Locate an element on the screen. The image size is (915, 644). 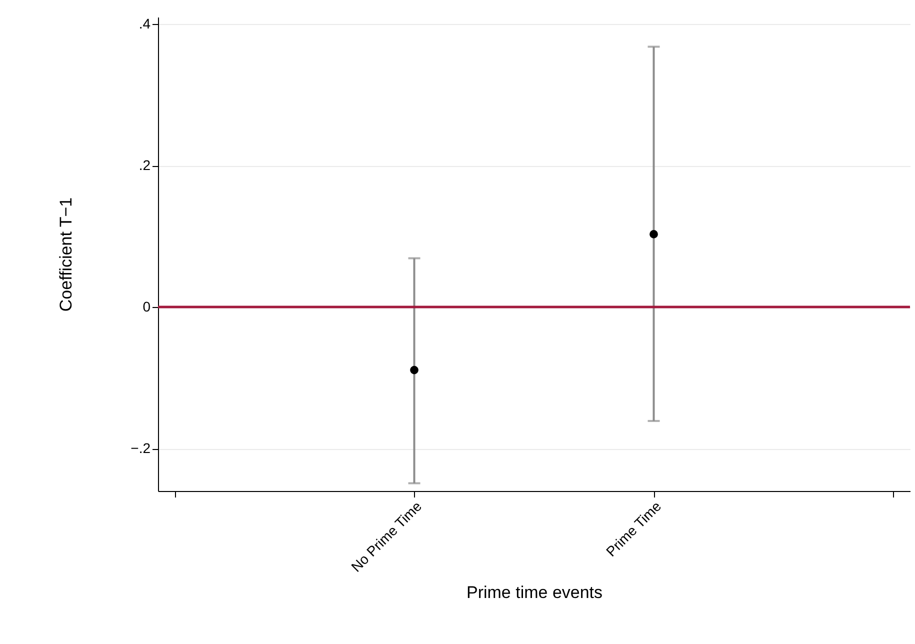
x-axis-title: Prime time events is located at coordinates (534, 592).